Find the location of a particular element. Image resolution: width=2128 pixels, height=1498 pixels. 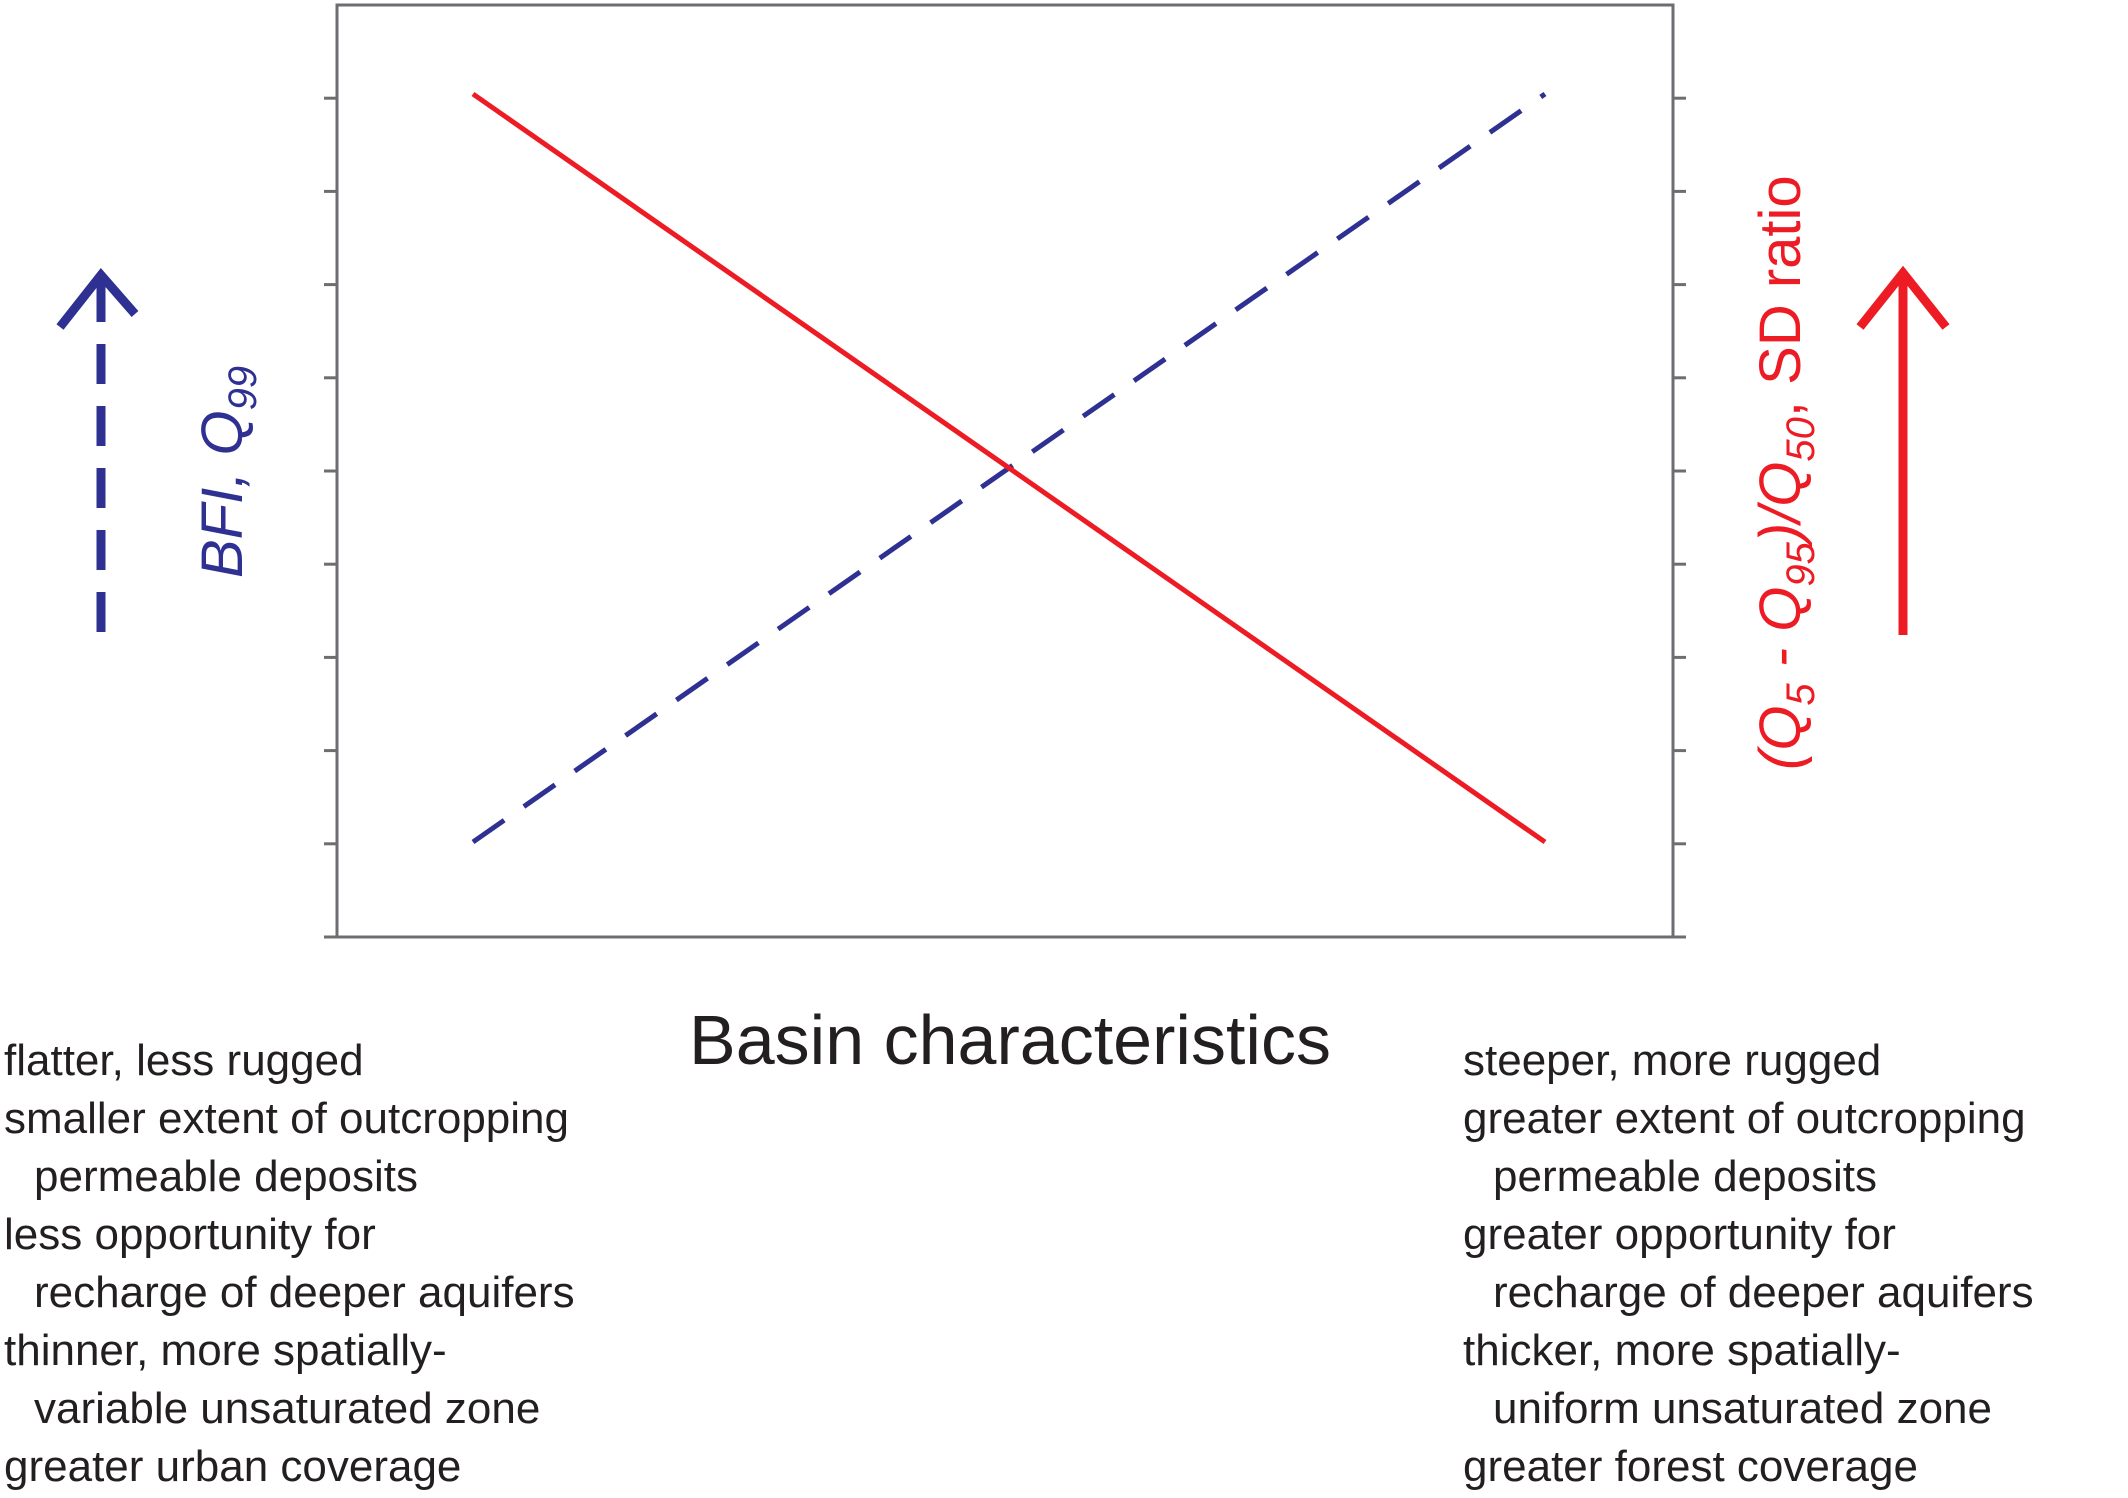

right_characteristics-item: permeable deposits is located at coordinates (1685, 1176).